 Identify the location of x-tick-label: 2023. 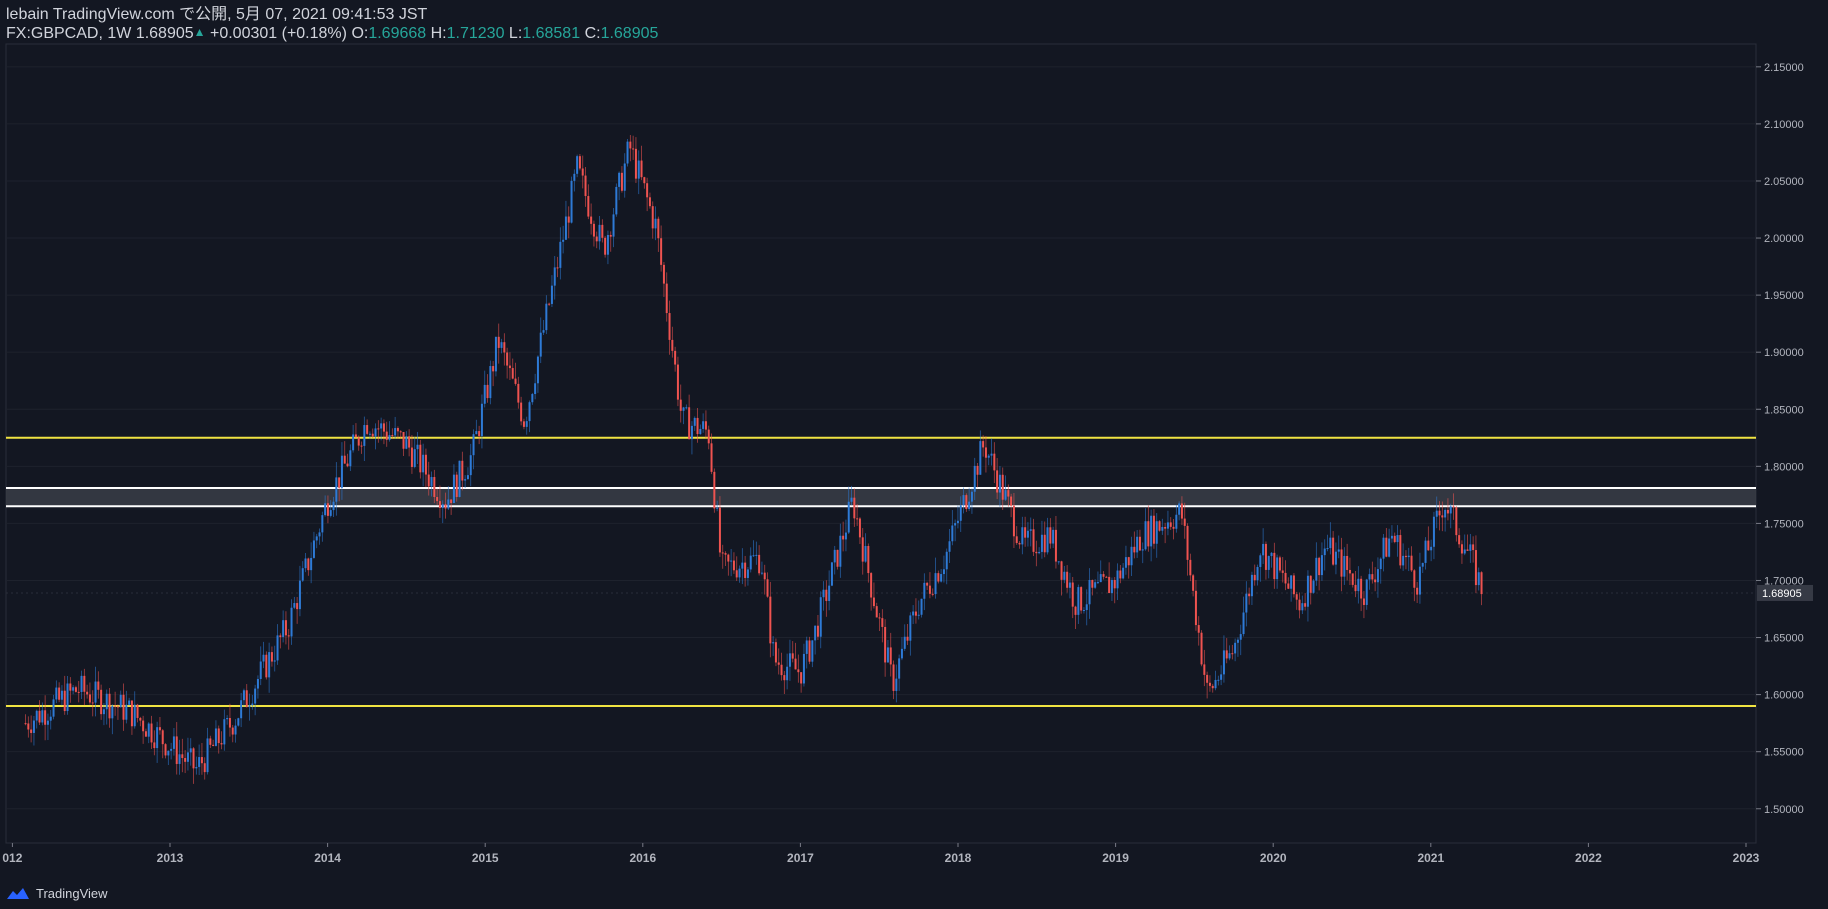
(1746, 858).